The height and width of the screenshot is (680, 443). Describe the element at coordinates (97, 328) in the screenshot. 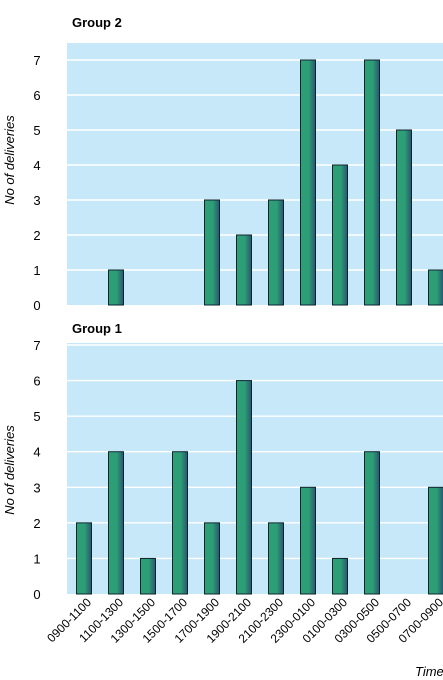

I see `chart-title: Group 1` at that location.